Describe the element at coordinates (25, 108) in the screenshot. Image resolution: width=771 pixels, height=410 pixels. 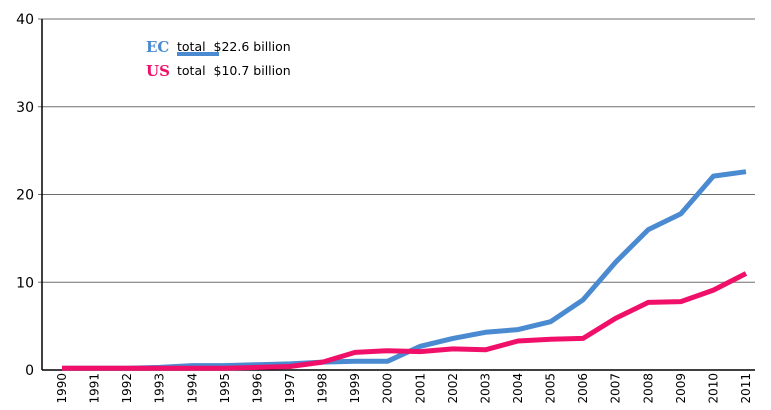
I see `y-tick-label: 30` at that location.